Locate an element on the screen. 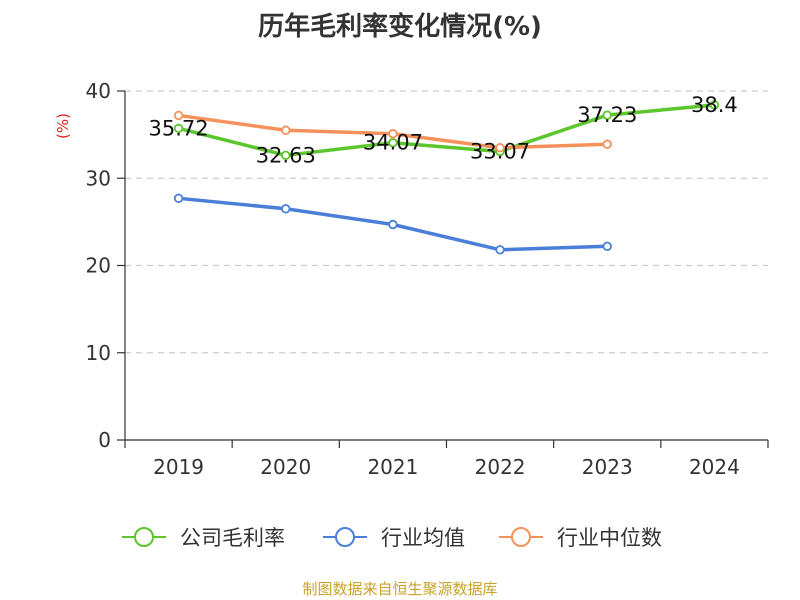 The image size is (800, 600). series-line is located at coordinates (446, 130).